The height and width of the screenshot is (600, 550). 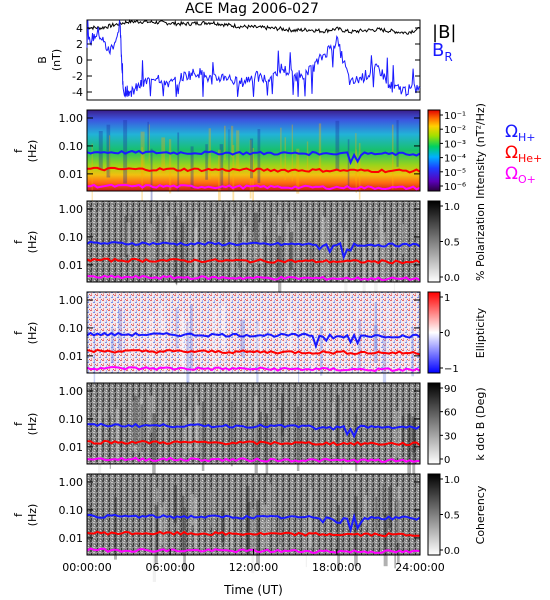 What do you see at coordinates (253, 60) in the screenshot?
I see `b-panel-frame` at bounding box center [253, 60].